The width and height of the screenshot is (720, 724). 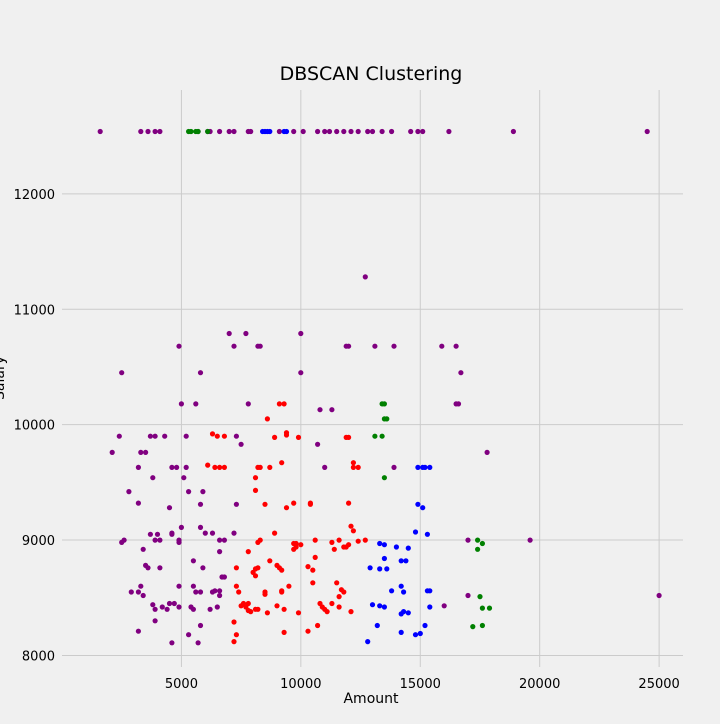 I want to click on y-tick-label: 12000, so click(x=34, y=195).